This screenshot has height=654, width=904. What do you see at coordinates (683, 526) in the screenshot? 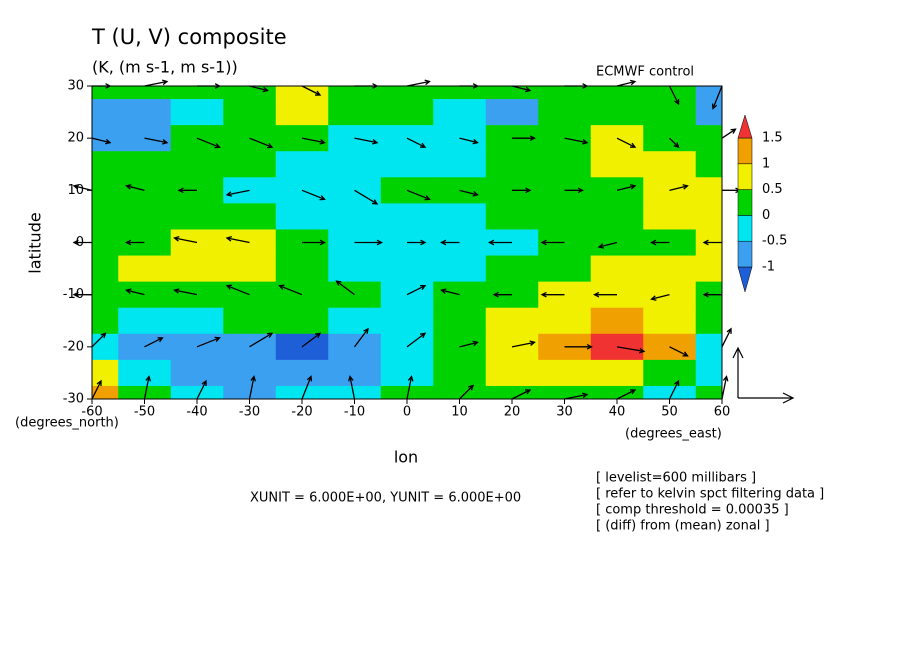
I see `note: [ (diff) from (mean) zonal ]` at bounding box center [683, 526].